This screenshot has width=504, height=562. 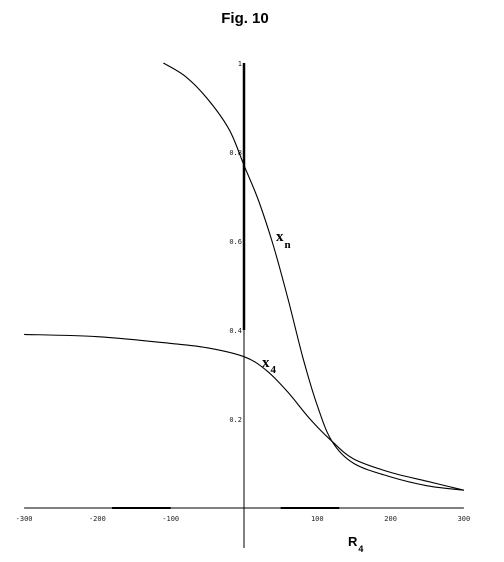 I want to click on figure-title: Fig. 10, so click(x=245, y=18).